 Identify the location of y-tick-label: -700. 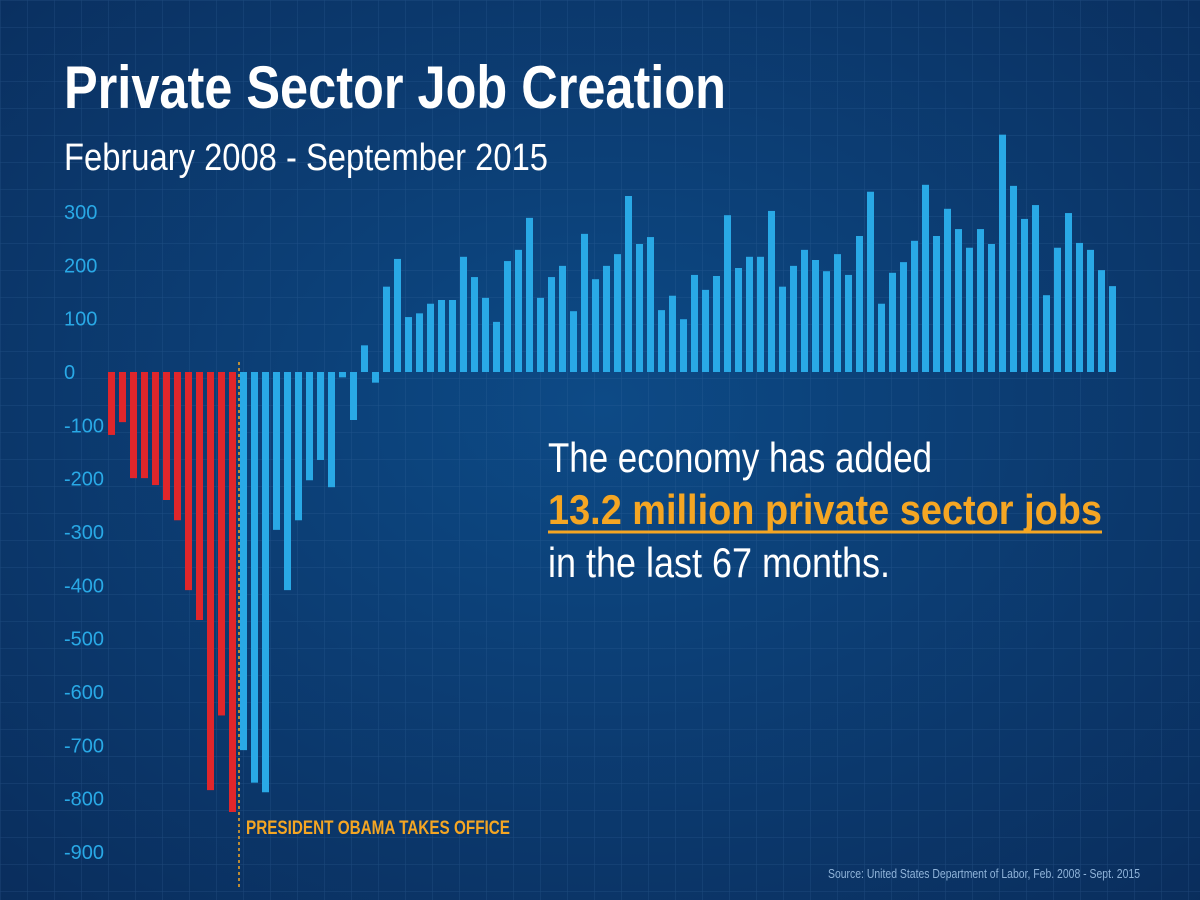
(84, 746).